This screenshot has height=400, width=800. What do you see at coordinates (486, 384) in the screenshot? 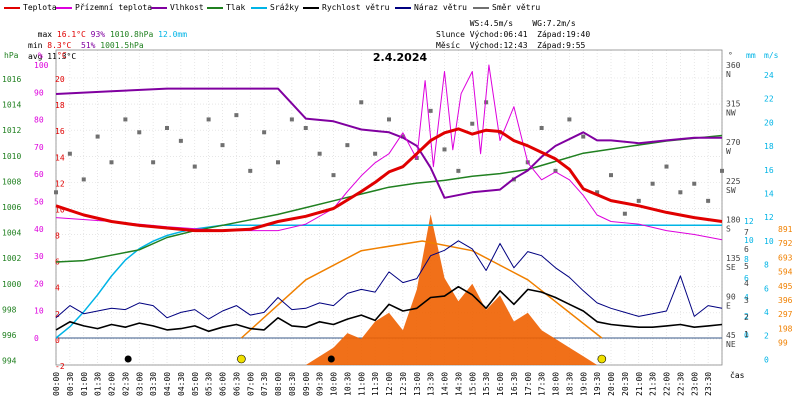
I see `x-tick-label: 15:30` at bounding box center [486, 384].